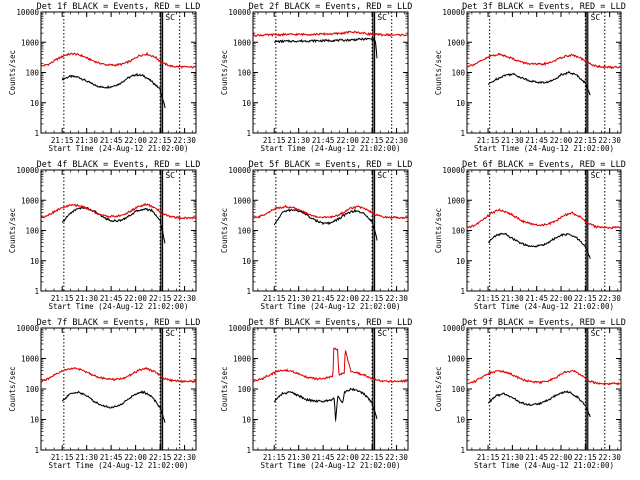 This screenshot has height=480, width=640. I want to click on chart-title: Det 8f BLACK = Events, RED = LLD, so click(331, 323).